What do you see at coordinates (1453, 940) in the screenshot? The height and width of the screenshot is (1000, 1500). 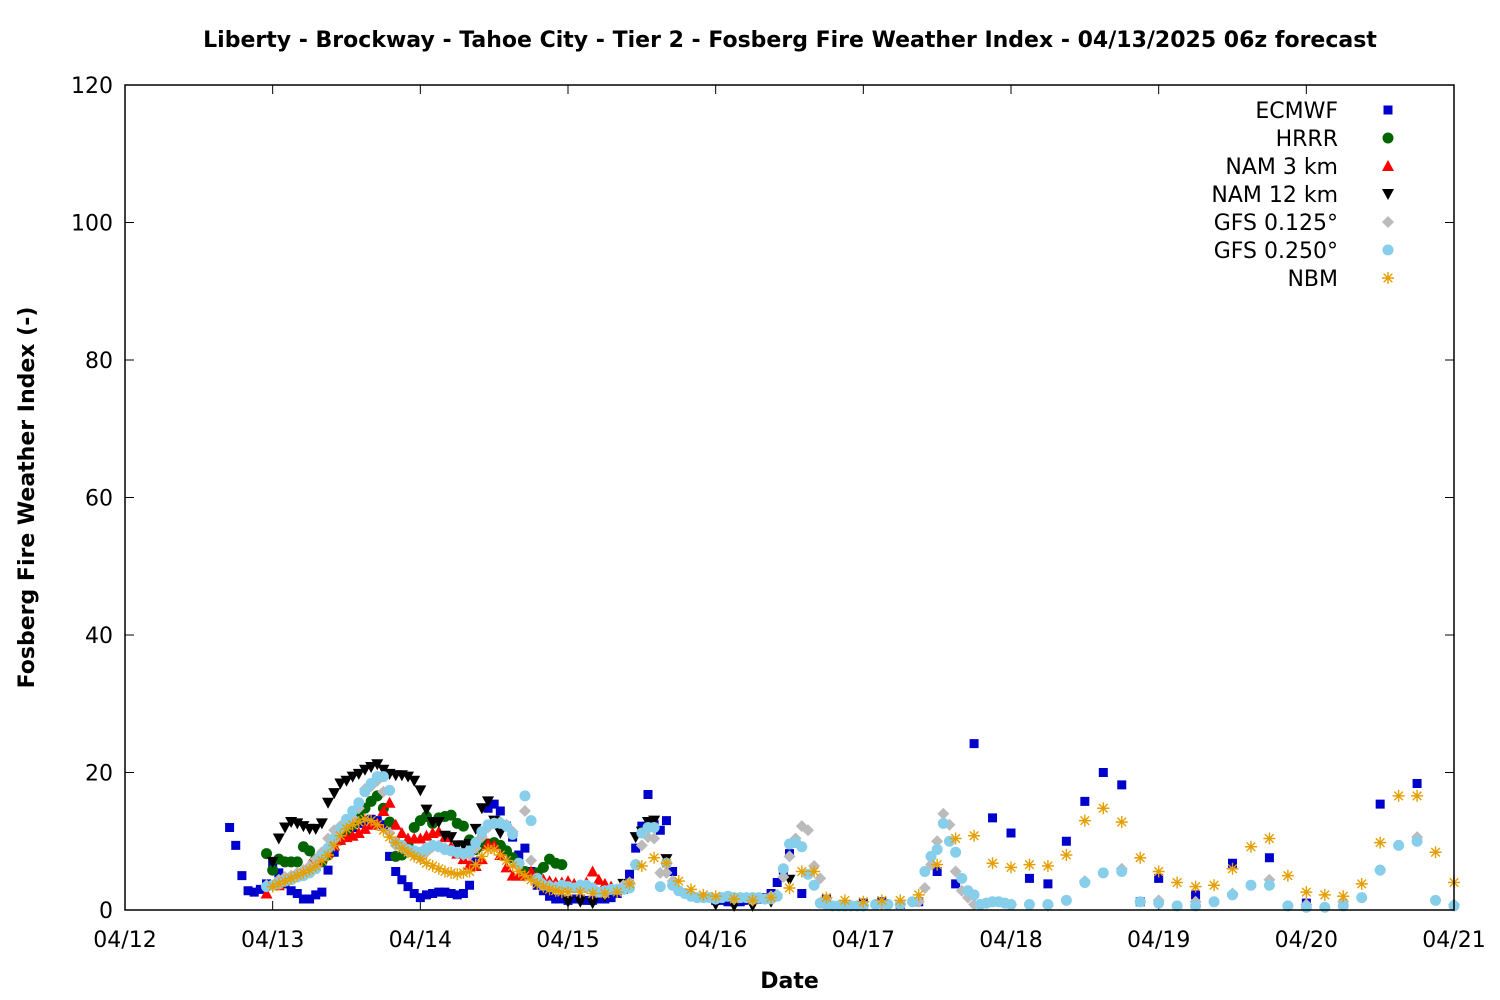 I see `x-tick-label: 04/21` at bounding box center [1453, 940].